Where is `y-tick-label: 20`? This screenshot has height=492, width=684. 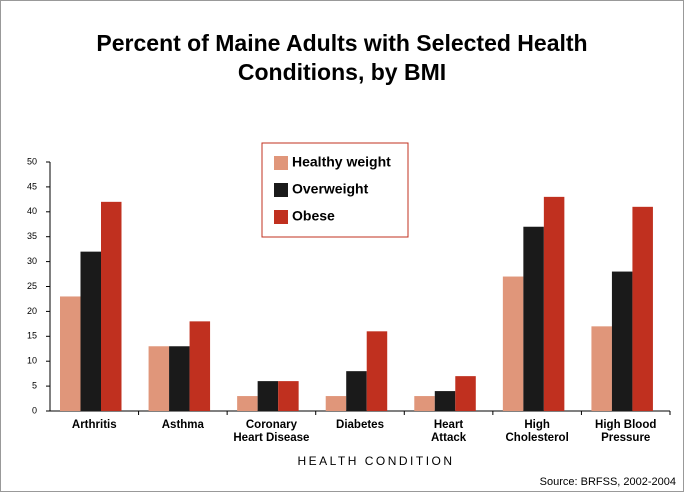
y-tick-label: 20 is located at coordinates (32, 311).